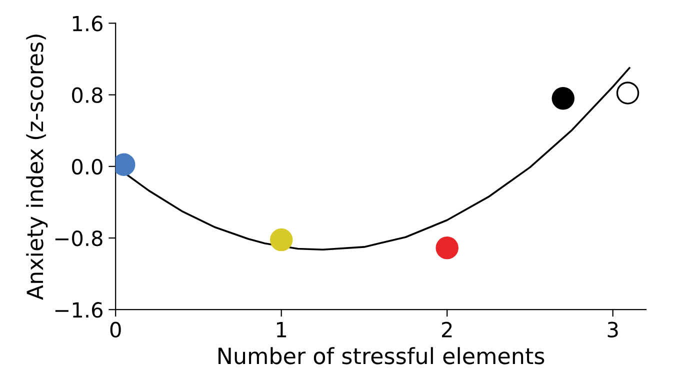 This screenshot has width=680, height=387. Describe the element at coordinates (447, 330) in the screenshot. I see `x-tick-label: 2` at that location.